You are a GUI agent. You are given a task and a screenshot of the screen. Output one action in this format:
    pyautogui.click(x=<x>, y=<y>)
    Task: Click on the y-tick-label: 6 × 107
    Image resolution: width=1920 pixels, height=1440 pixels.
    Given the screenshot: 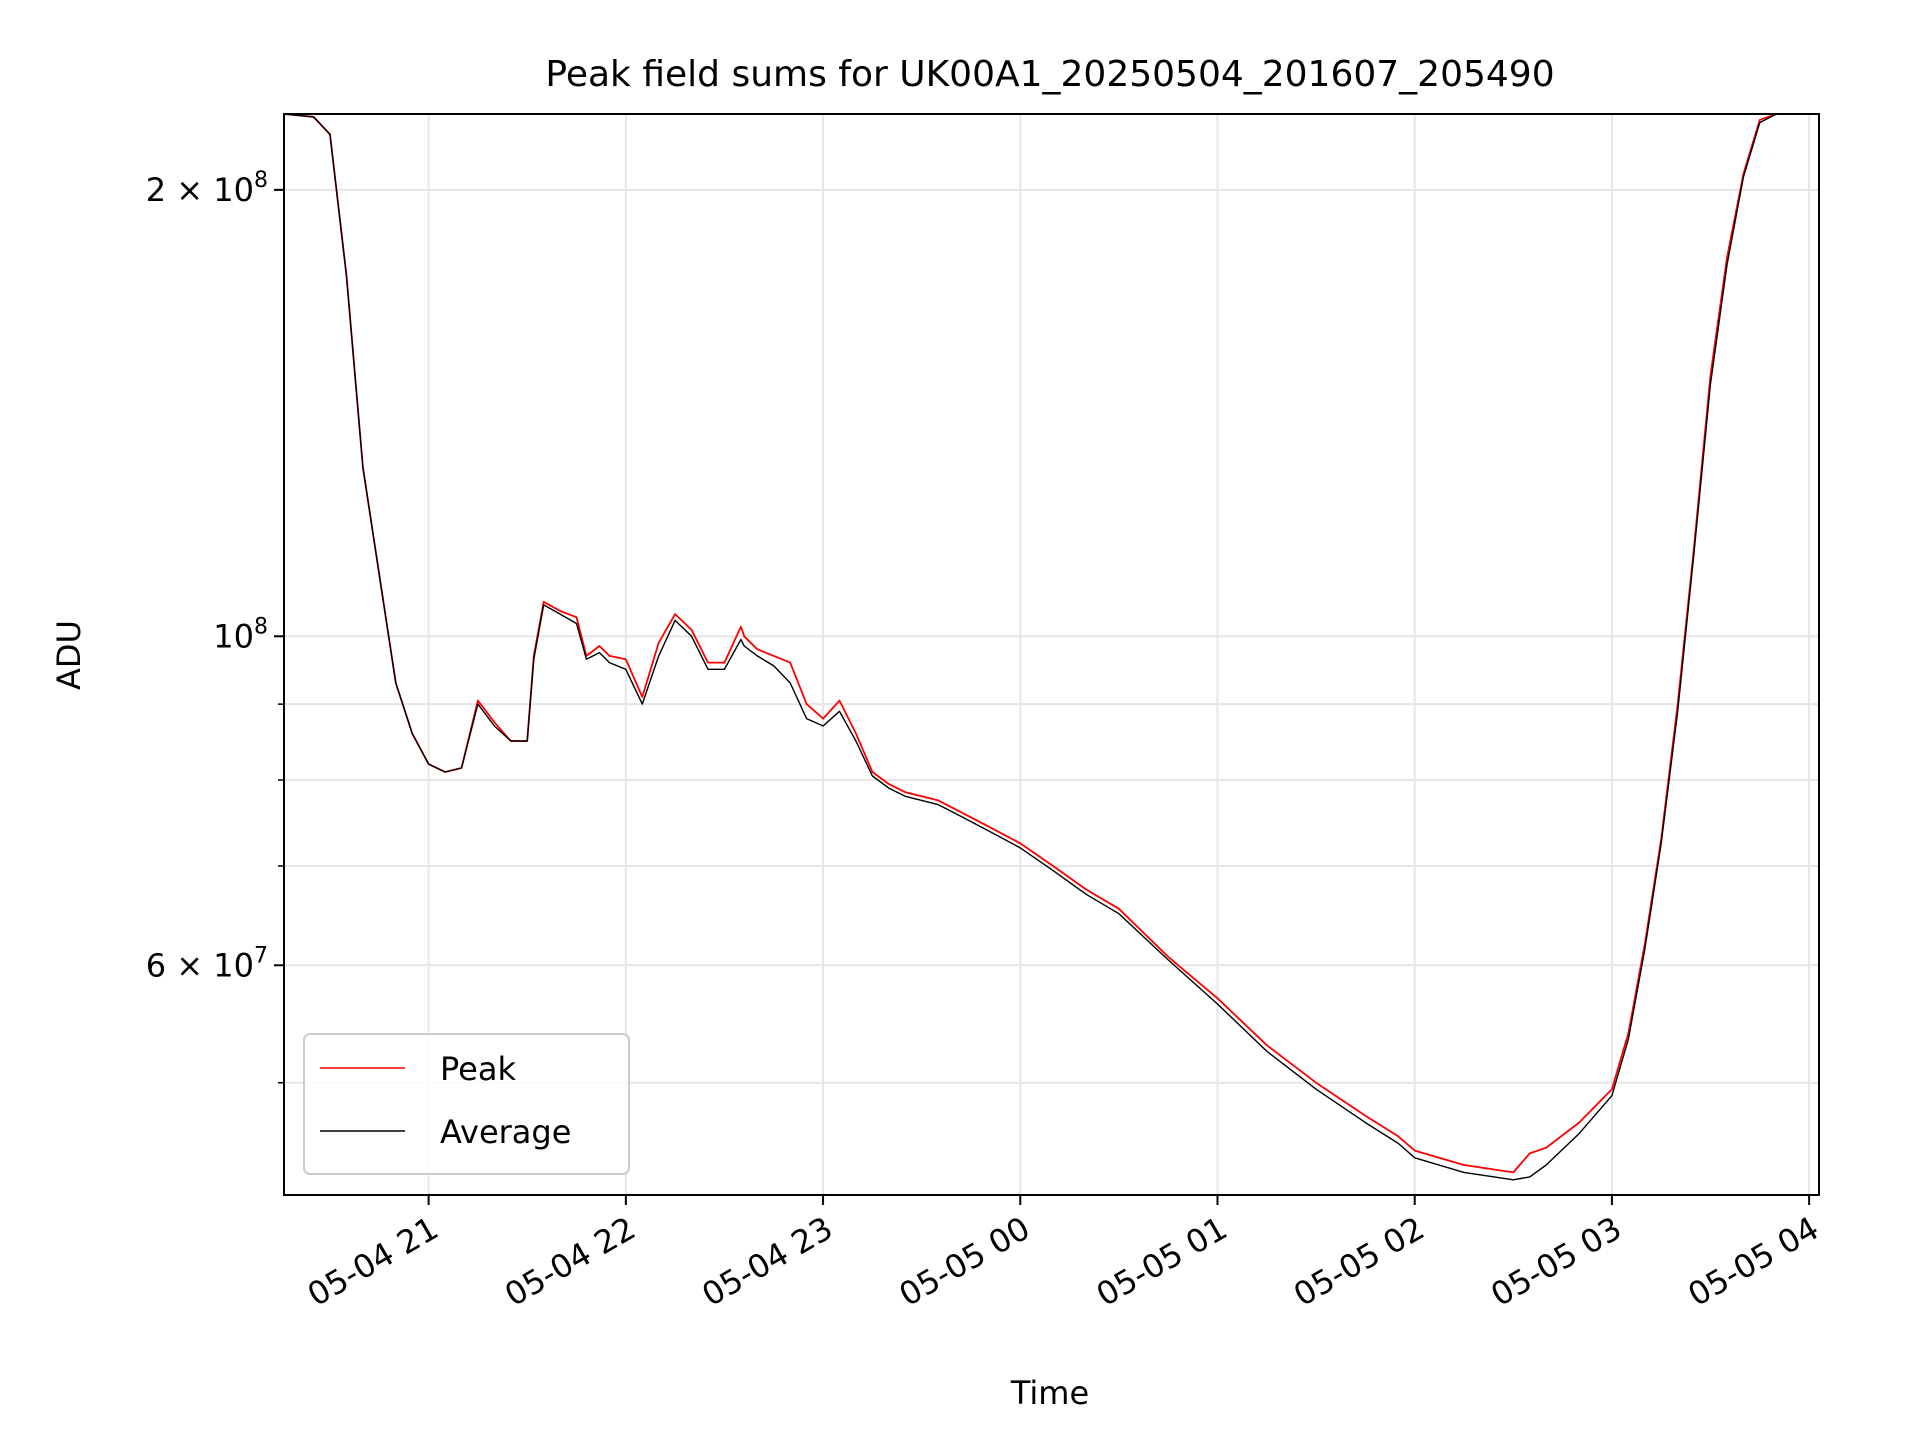 What is the action you would take?
    pyautogui.click(x=207, y=963)
    